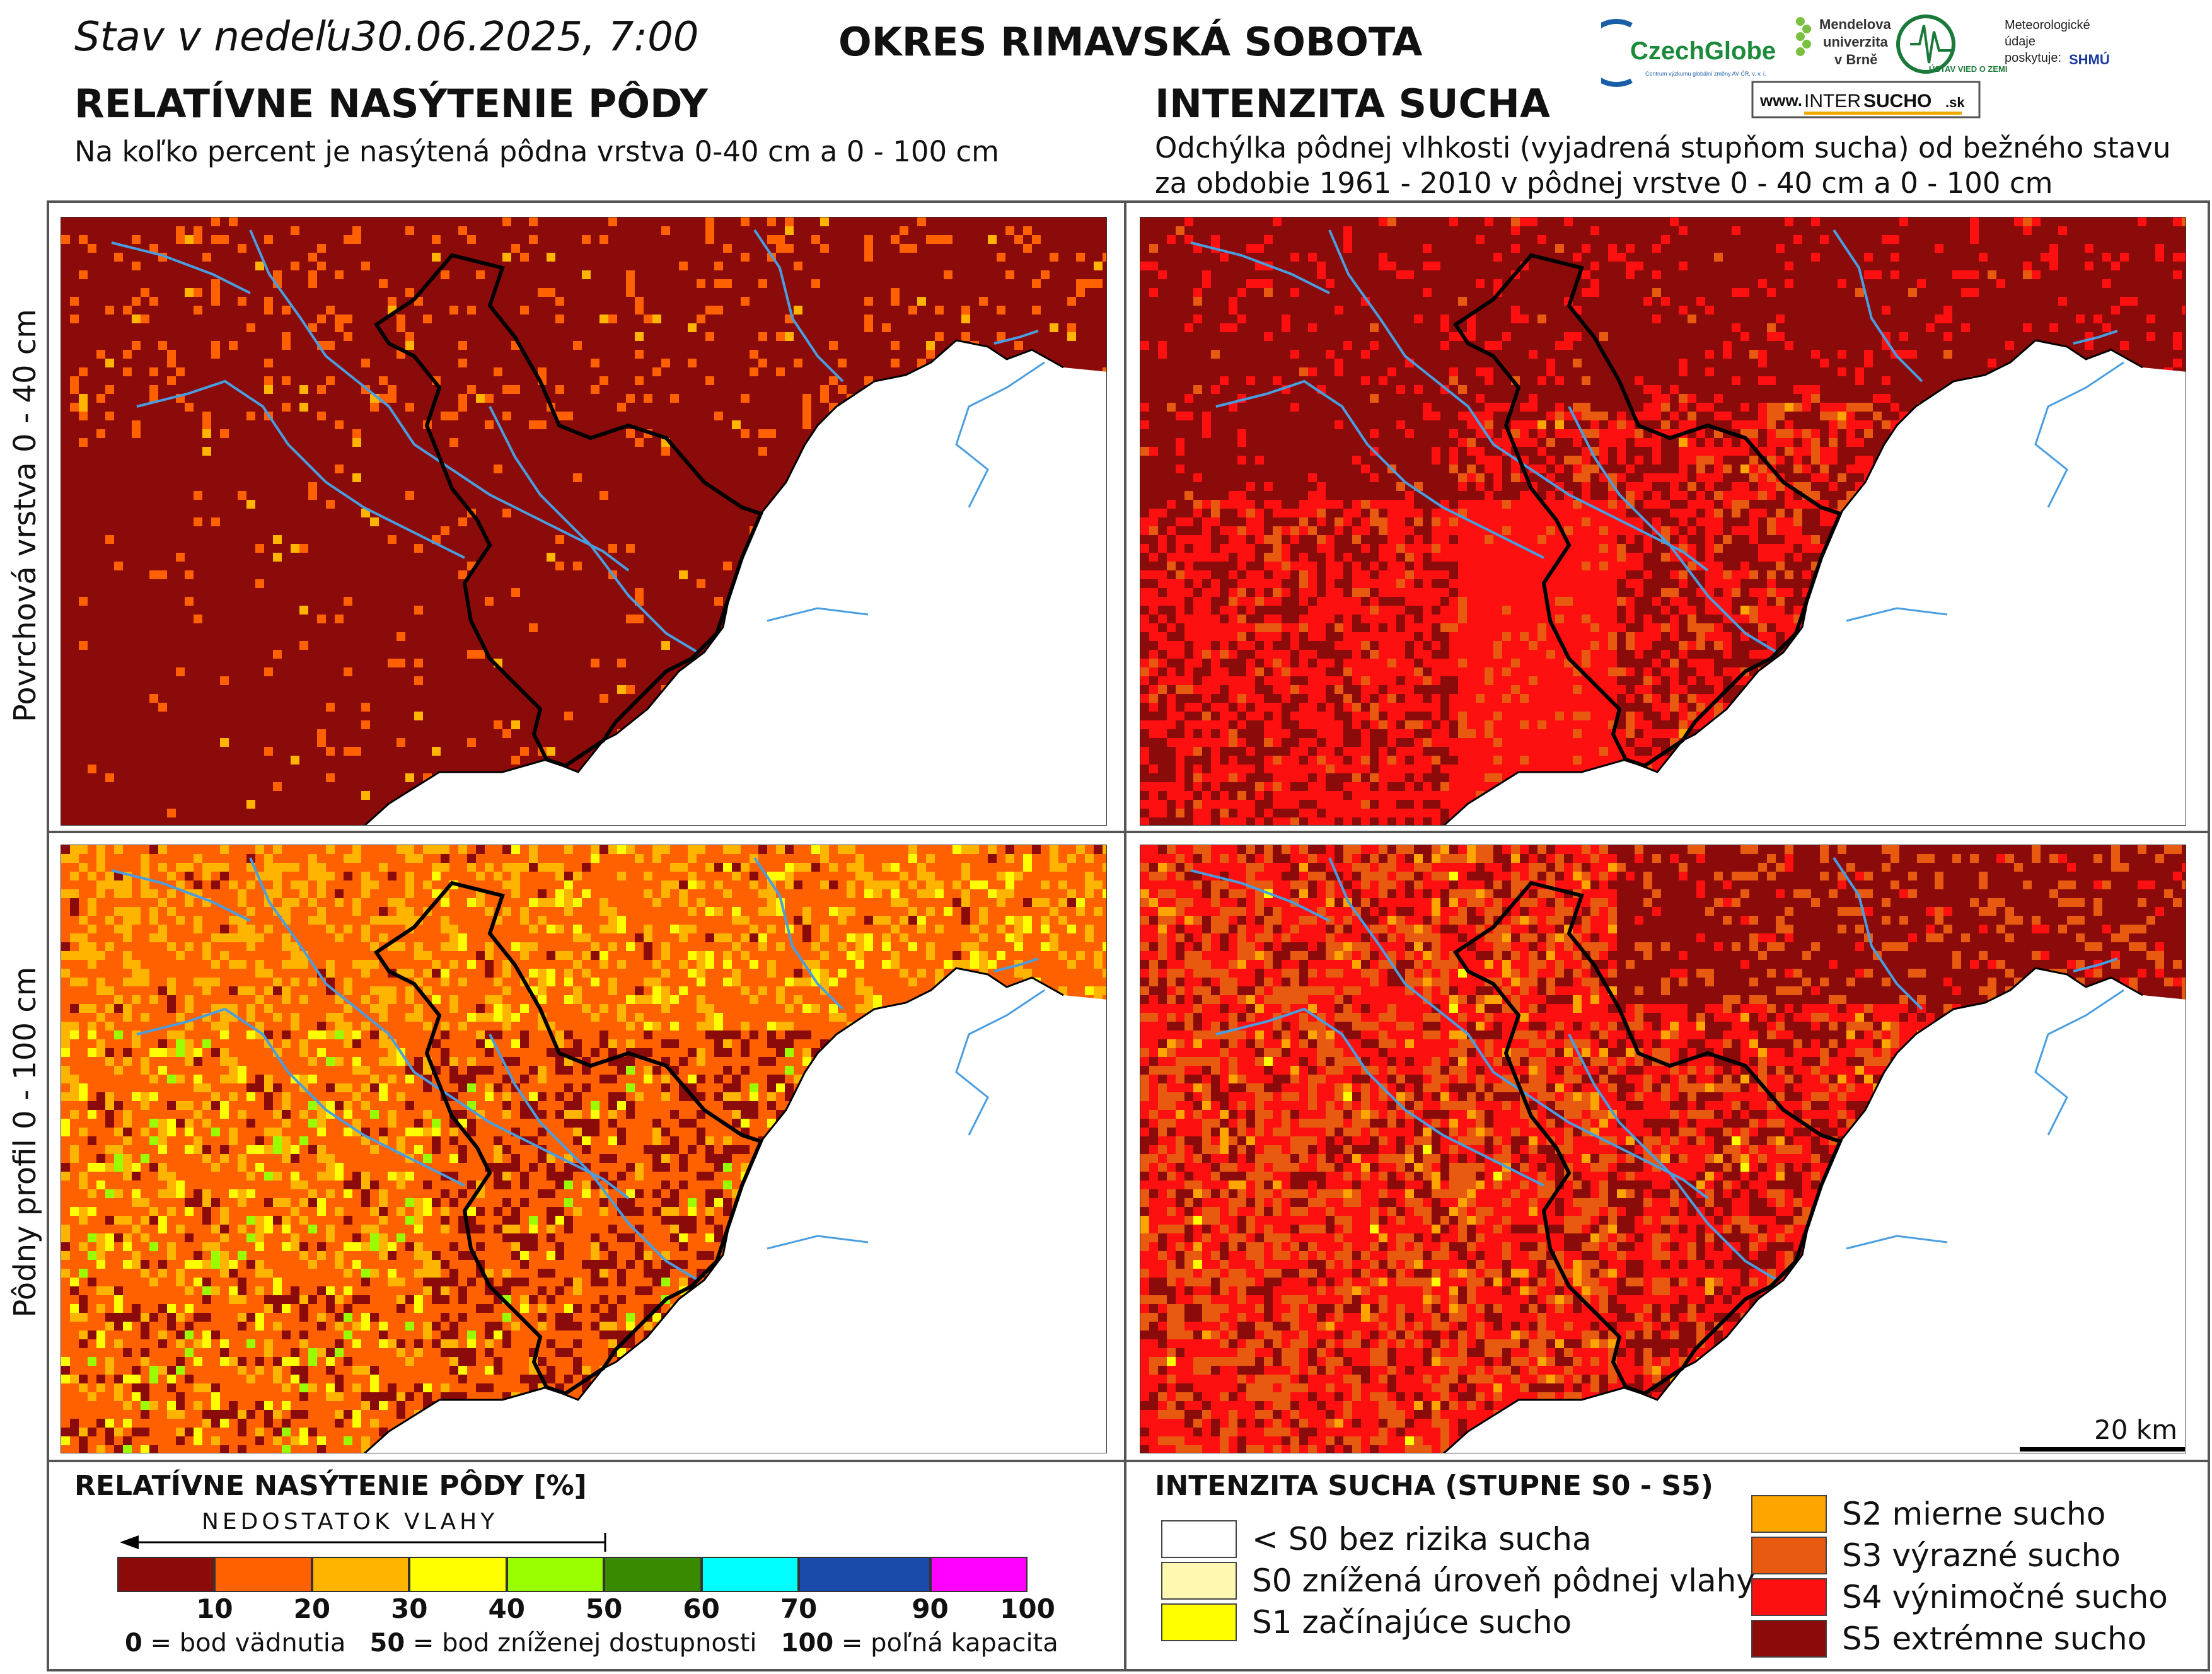  I want to click on drought-legend-item: S3 výrazné sucho, so click(1936, 1555).